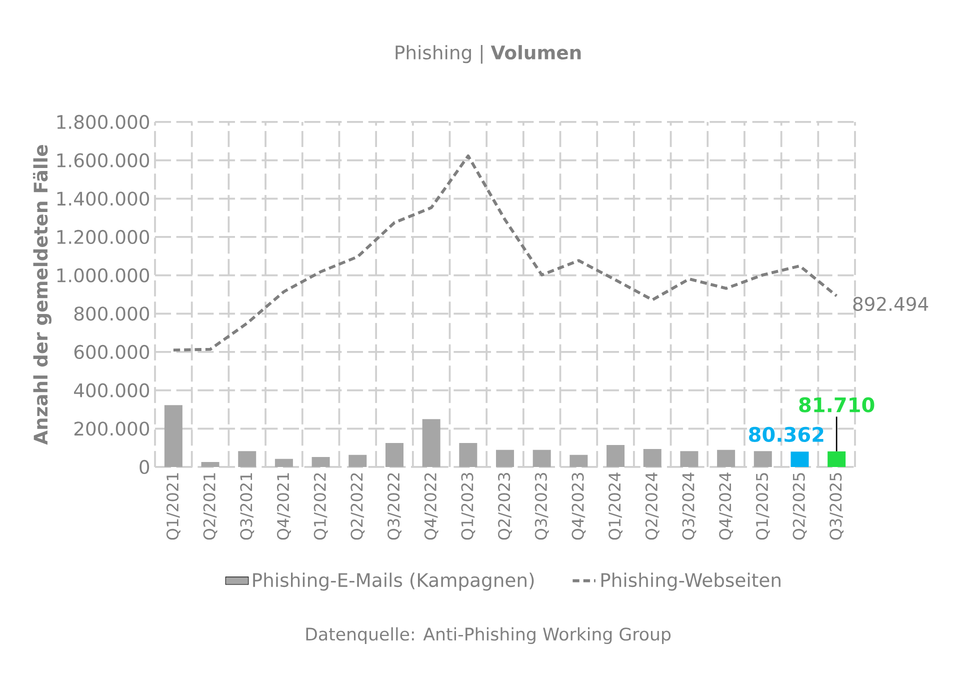 This screenshot has height=673, width=977. I want to click on y-tick-label: 1.800.000, so click(103, 122).